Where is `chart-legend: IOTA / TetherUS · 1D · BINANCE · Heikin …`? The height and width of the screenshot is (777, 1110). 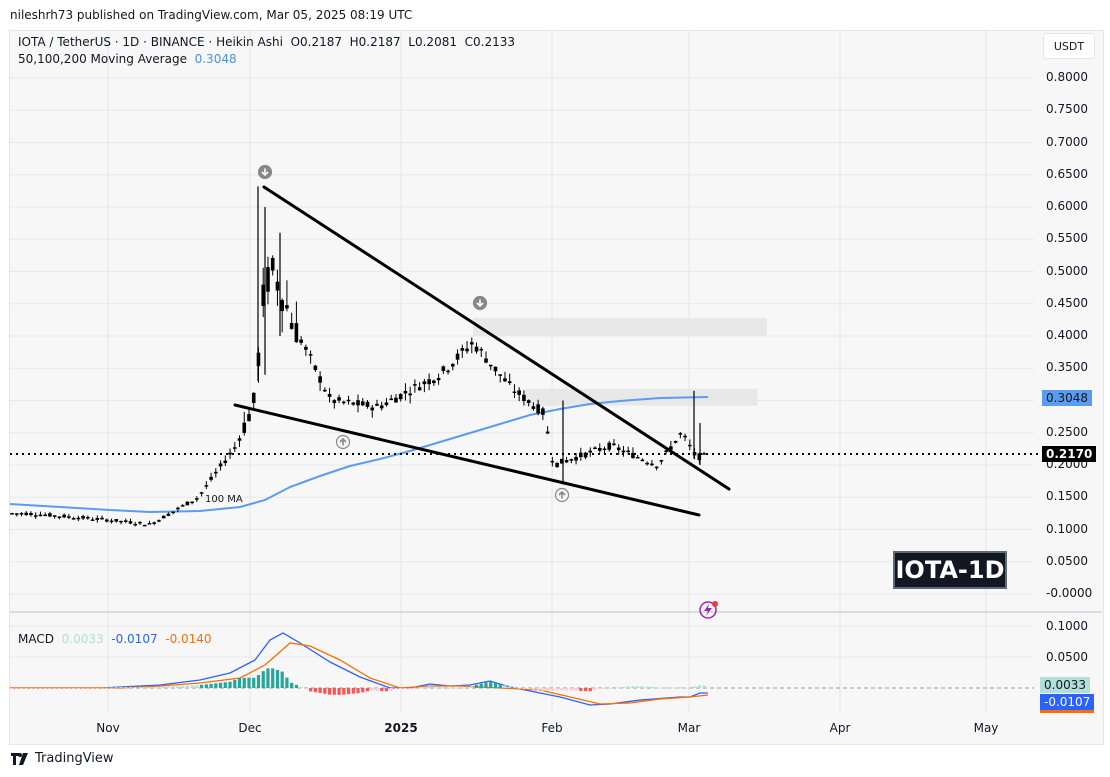 chart-legend: IOTA / TetherUS · 1D · BINANCE · Heikin … is located at coordinates (266, 51).